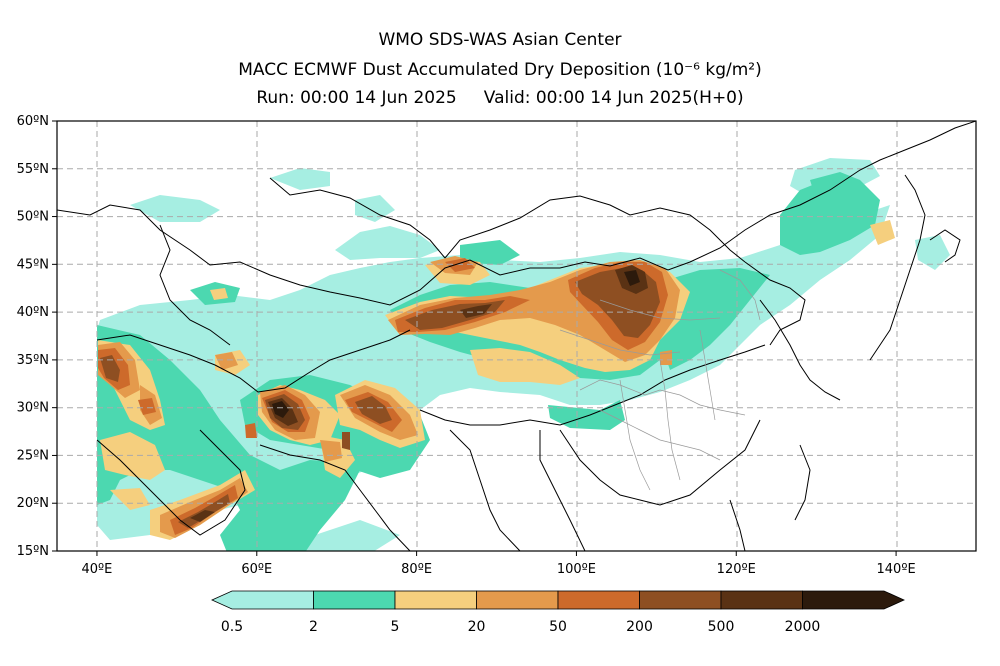 The width and height of the screenshot is (1000, 666). What do you see at coordinates (33, 217) in the screenshot?
I see `lat-tick-label: 50ºN` at bounding box center [33, 217].